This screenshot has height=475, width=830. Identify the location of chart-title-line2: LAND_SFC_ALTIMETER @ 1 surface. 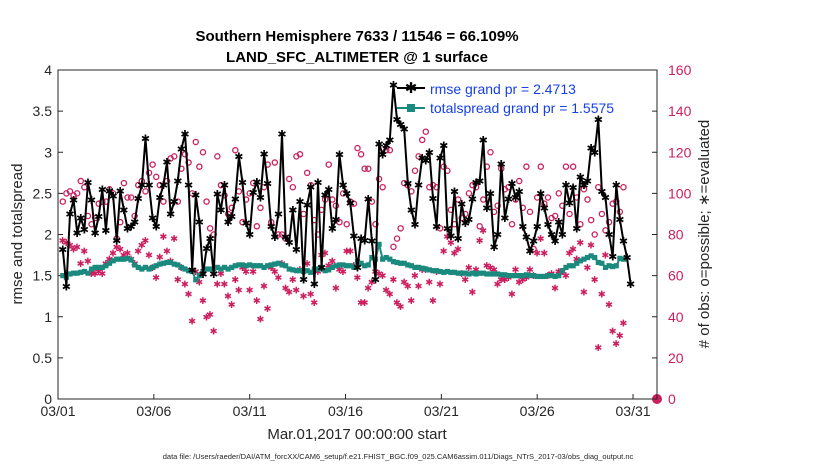
(357, 57).